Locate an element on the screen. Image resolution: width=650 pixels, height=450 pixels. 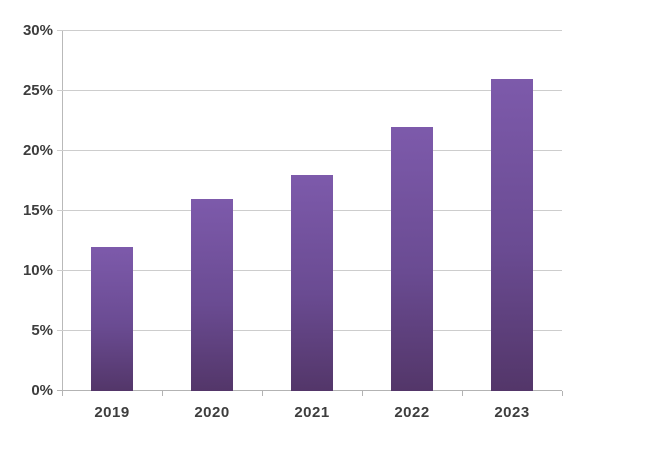
y-axis-tick-label: 15% is located at coordinates (37, 210).